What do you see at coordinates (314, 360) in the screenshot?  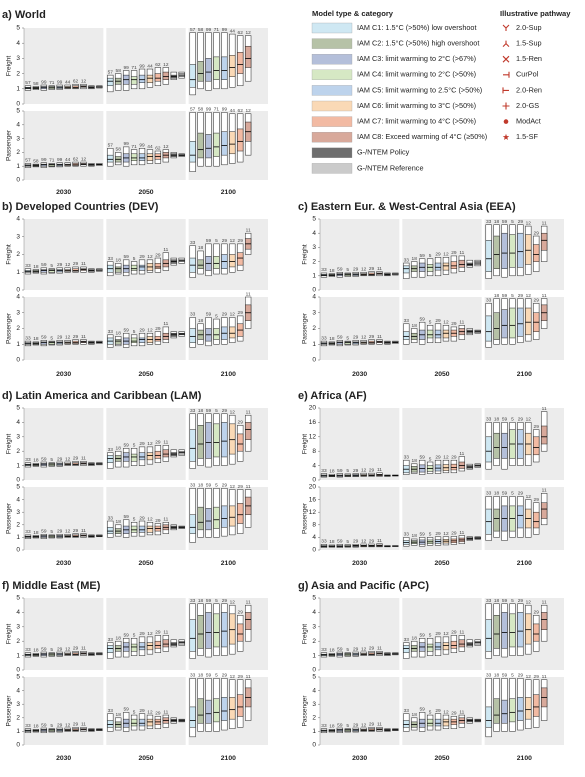 I see `y-tick-label: 0` at bounding box center [314, 360].